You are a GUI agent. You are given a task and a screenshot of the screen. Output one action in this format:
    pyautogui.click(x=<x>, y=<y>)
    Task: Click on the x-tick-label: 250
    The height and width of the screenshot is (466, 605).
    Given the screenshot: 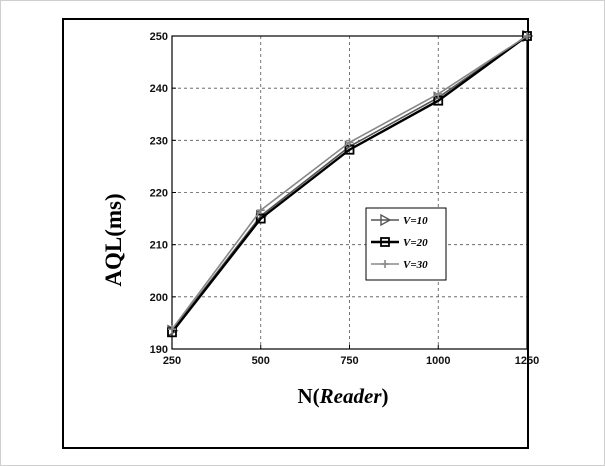 What is the action you would take?
    pyautogui.click(x=172, y=361)
    